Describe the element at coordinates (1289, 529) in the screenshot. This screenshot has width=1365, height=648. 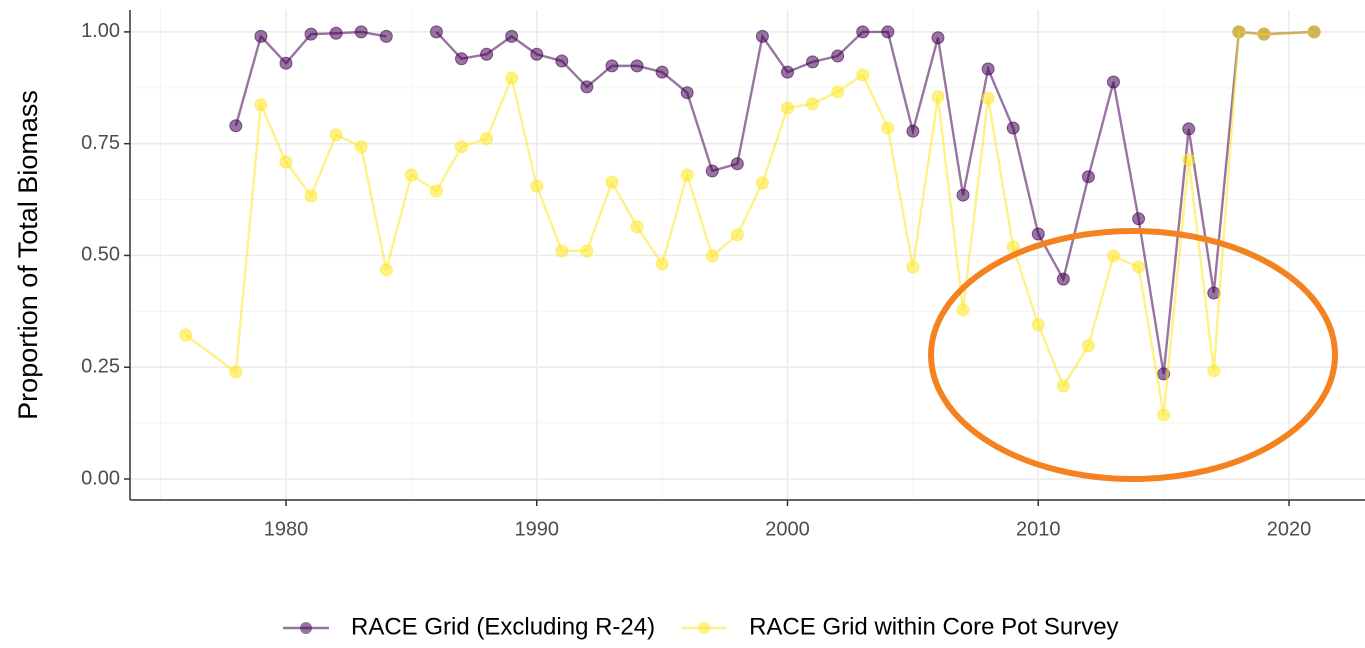
I see `x-tick-label: 2020` at that location.